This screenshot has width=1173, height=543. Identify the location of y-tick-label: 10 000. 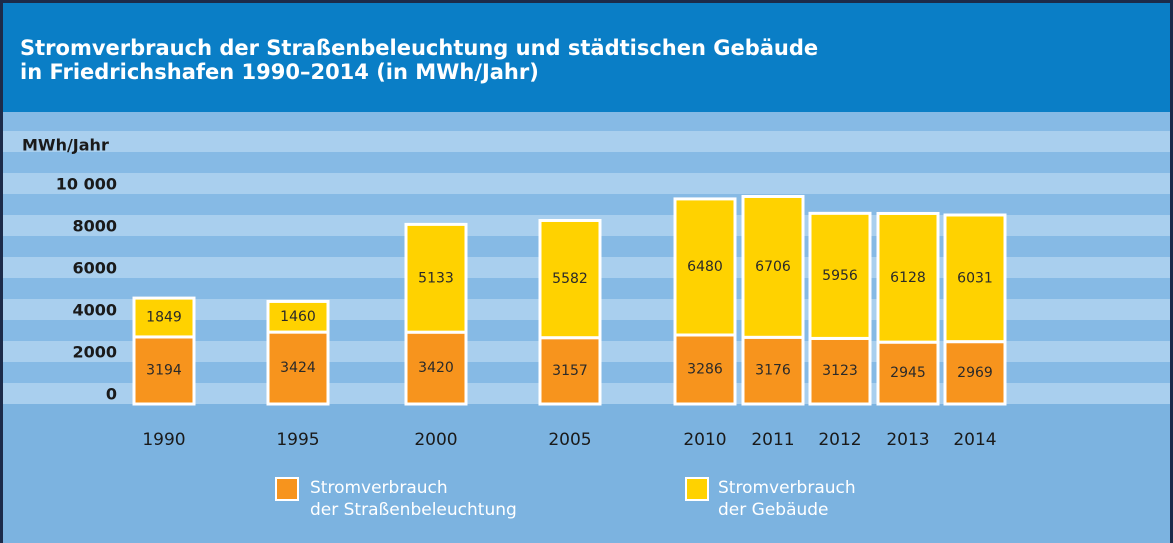
(86, 184).